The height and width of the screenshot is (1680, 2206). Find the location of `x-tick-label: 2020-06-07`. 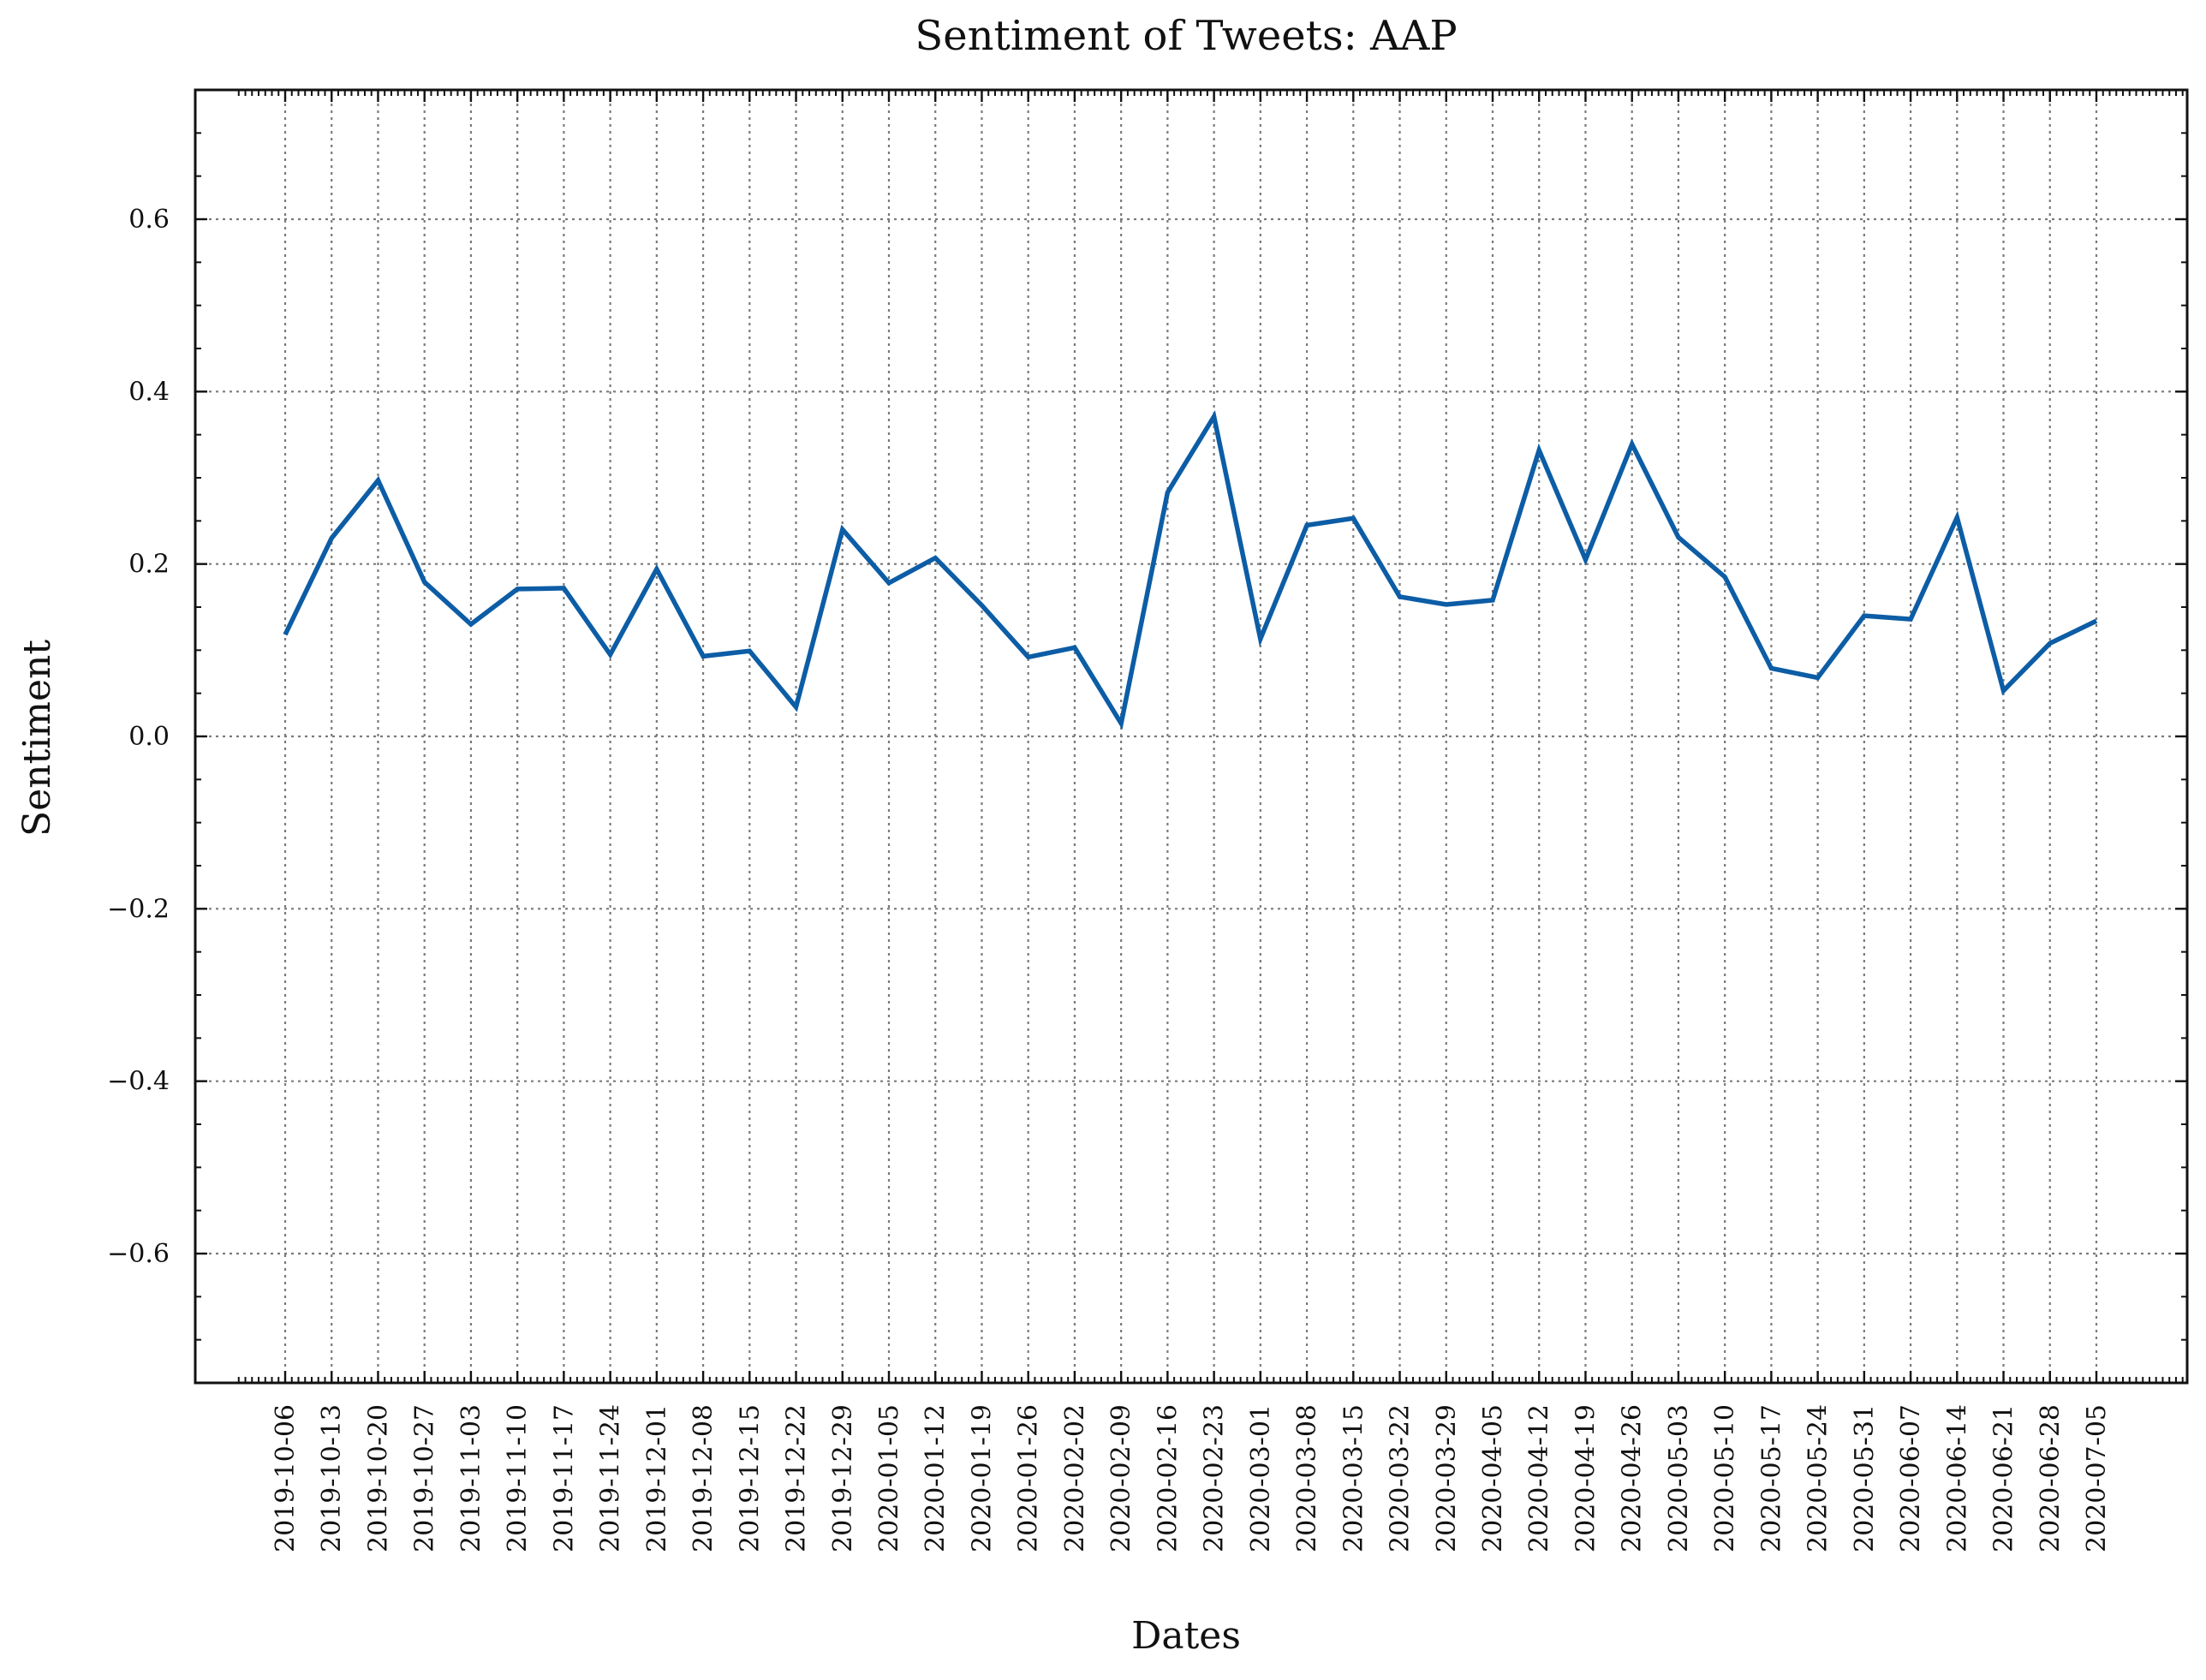

x-tick-label: 2020-06-07 is located at coordinates (1911, 1478).